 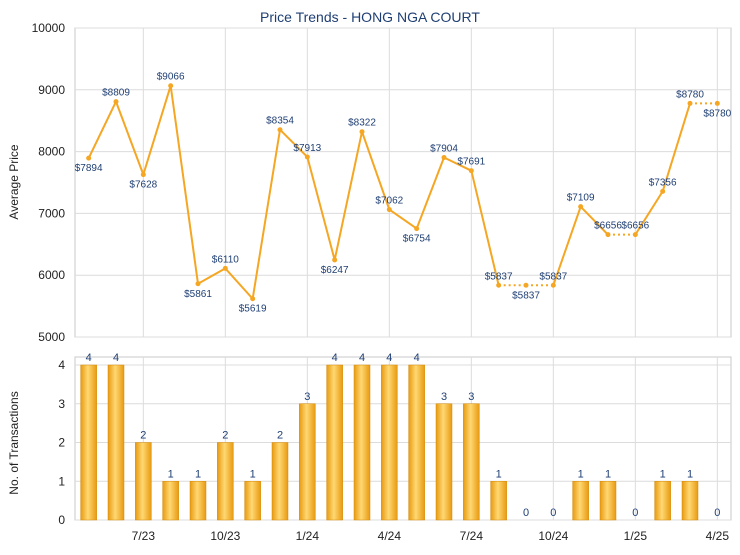 I want to click on x-tick-label: 1/24, so click(x=308, y=536).